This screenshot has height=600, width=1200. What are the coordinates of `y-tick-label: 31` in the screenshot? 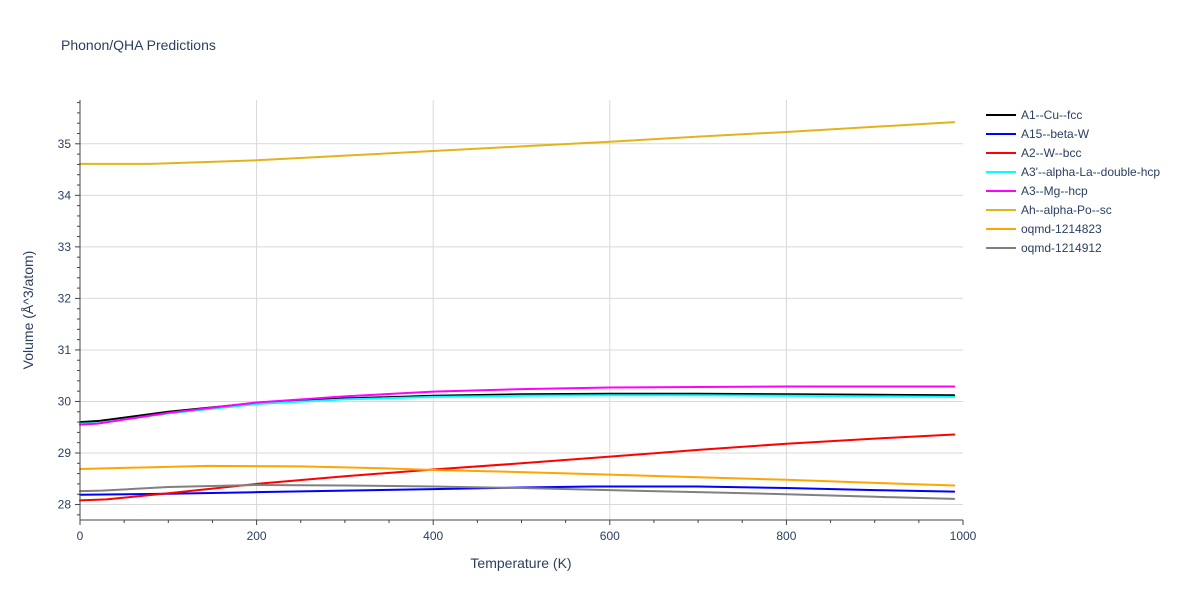 It's located at (65, 350).